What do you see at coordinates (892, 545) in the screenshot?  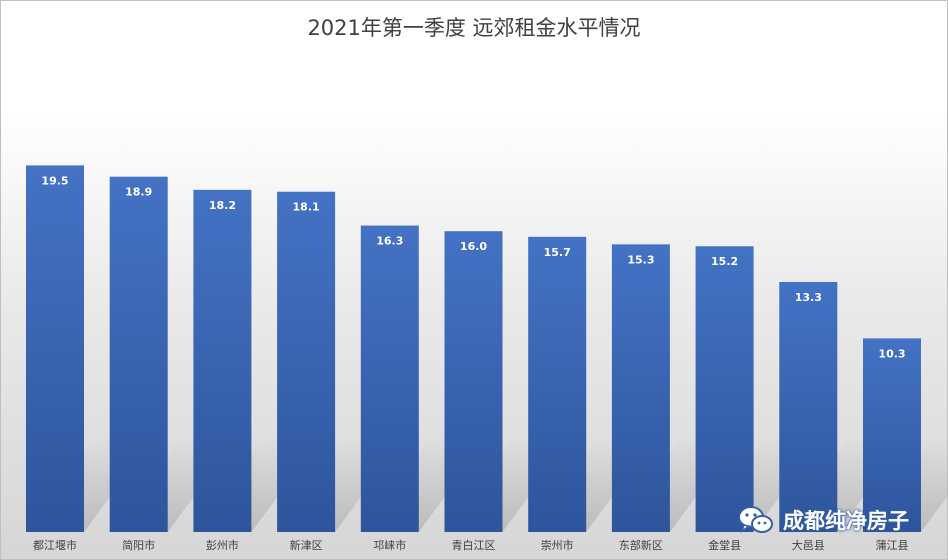 I see `category-label: 蒲江县` at bounding box center [892, 545].